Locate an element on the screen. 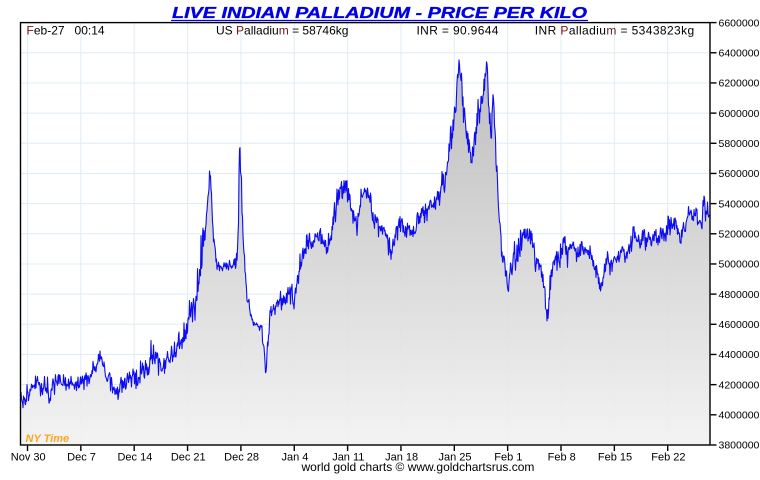  svg-text: 4200000 is located at coordinates (739, 385).